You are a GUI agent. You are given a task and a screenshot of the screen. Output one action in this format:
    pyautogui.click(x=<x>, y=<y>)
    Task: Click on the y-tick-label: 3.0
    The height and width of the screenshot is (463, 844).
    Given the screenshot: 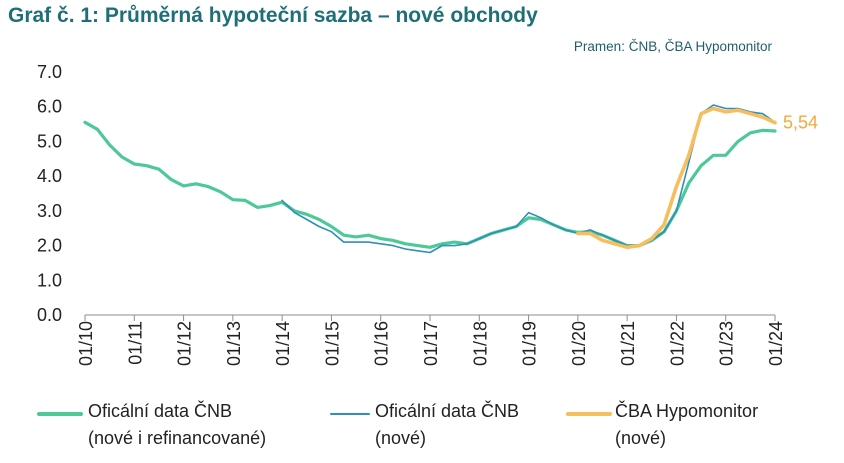 What is the action you would take?
    pyautogui.click(x=49, y=211)
    